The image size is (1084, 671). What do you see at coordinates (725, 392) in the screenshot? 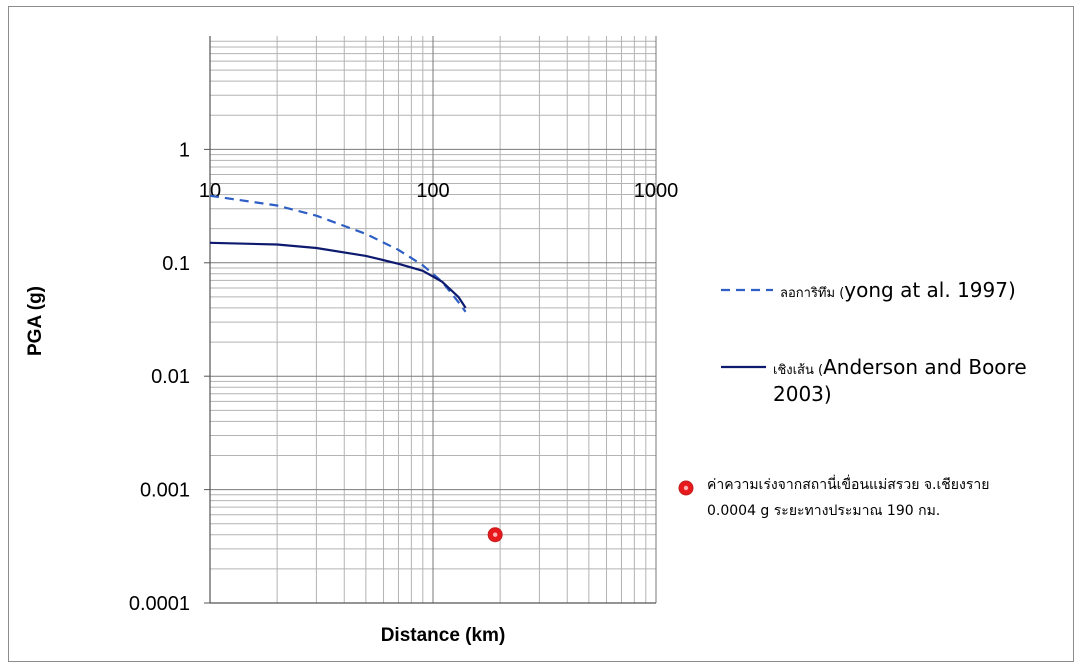
I see `legend-swatches` at bounding box center [725, 392].